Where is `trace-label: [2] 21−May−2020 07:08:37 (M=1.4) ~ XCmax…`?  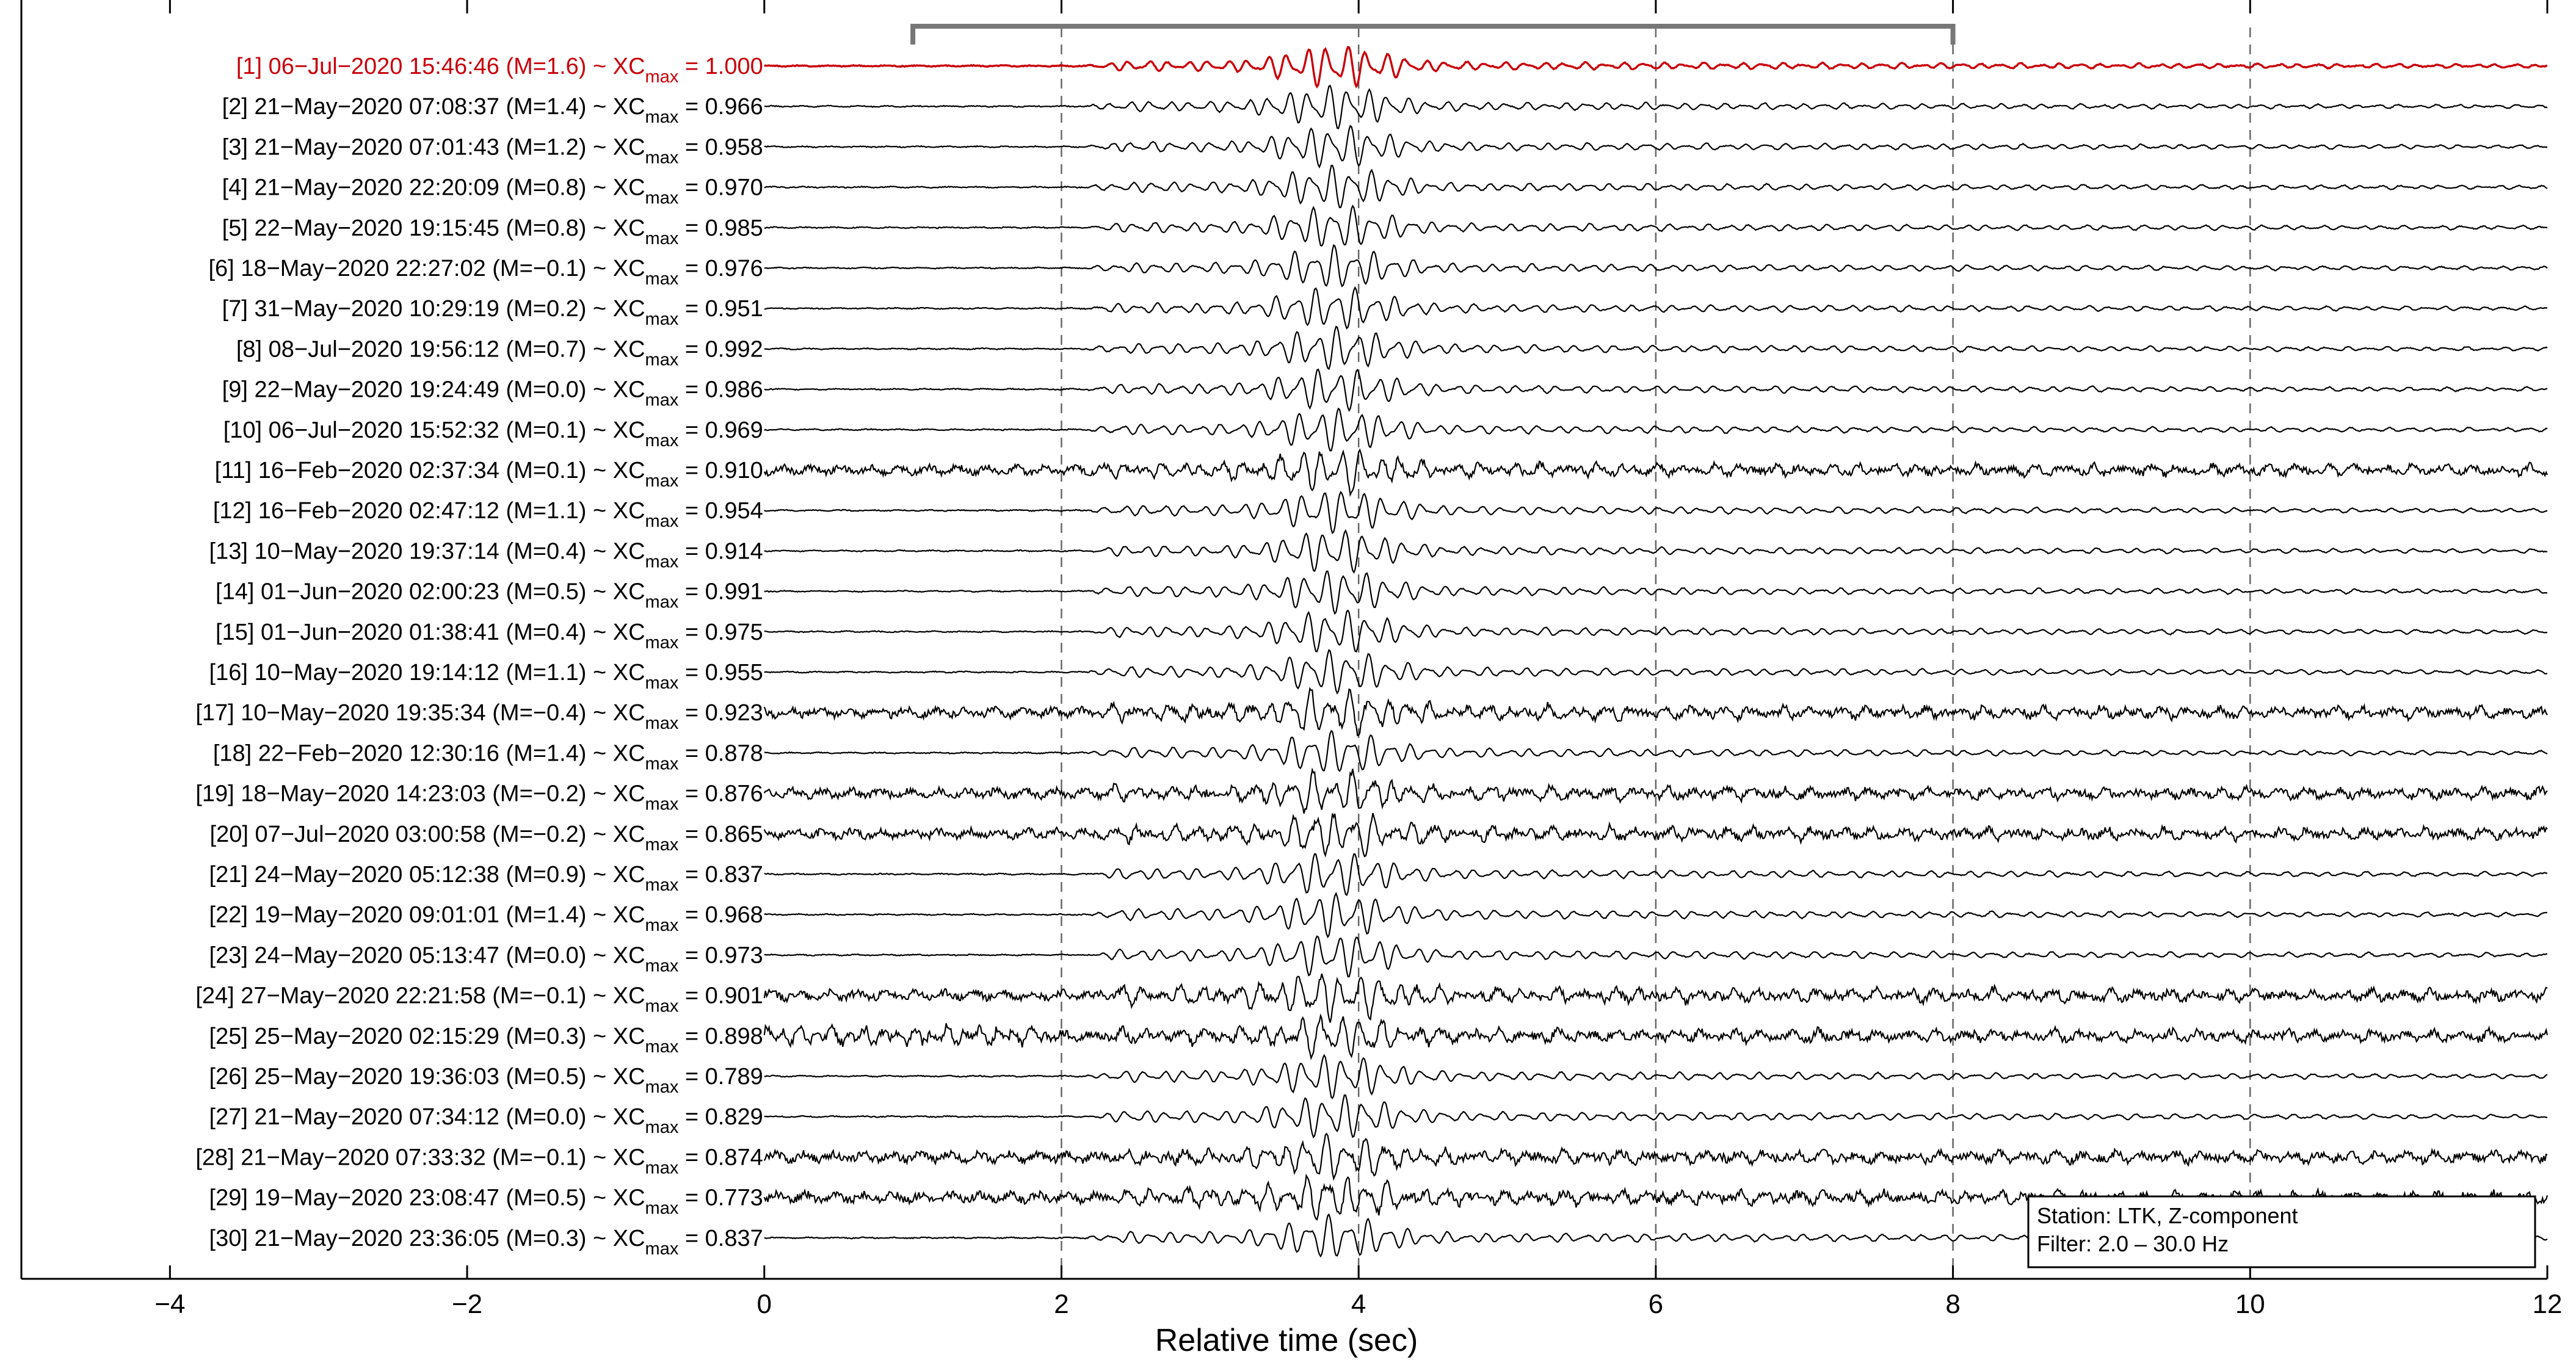 trace-label: [2] 21−May−2020 07:08:37 (M=1.4) ~ XCmax… is located at coordinates (492, 110).